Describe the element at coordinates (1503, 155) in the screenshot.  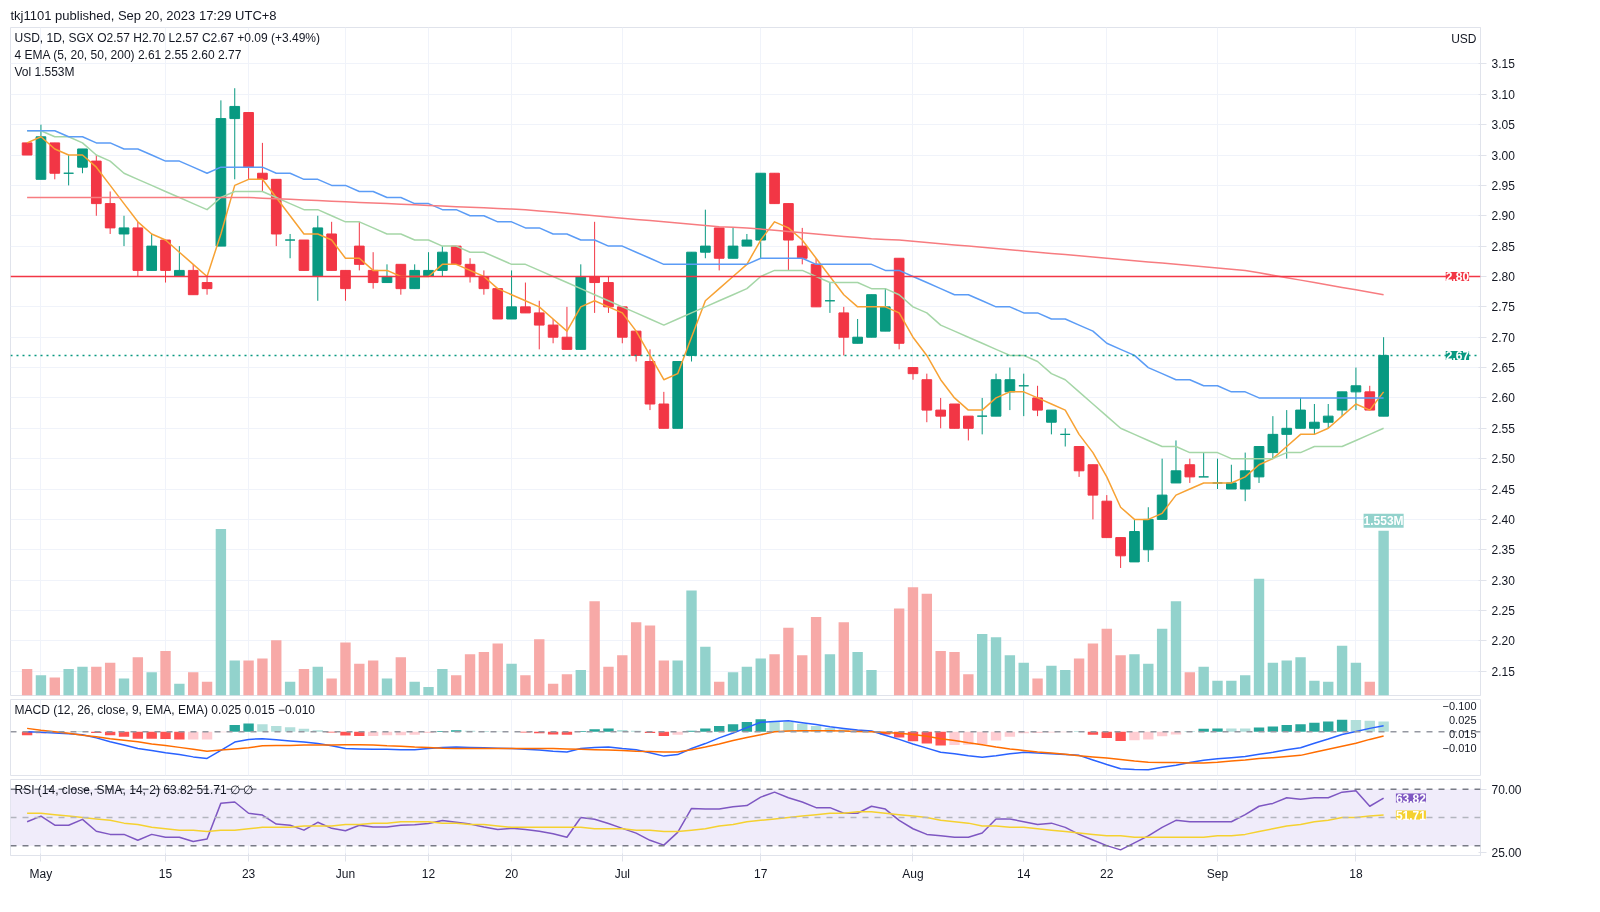
I see `y-tick-label: 3.00` at that location.